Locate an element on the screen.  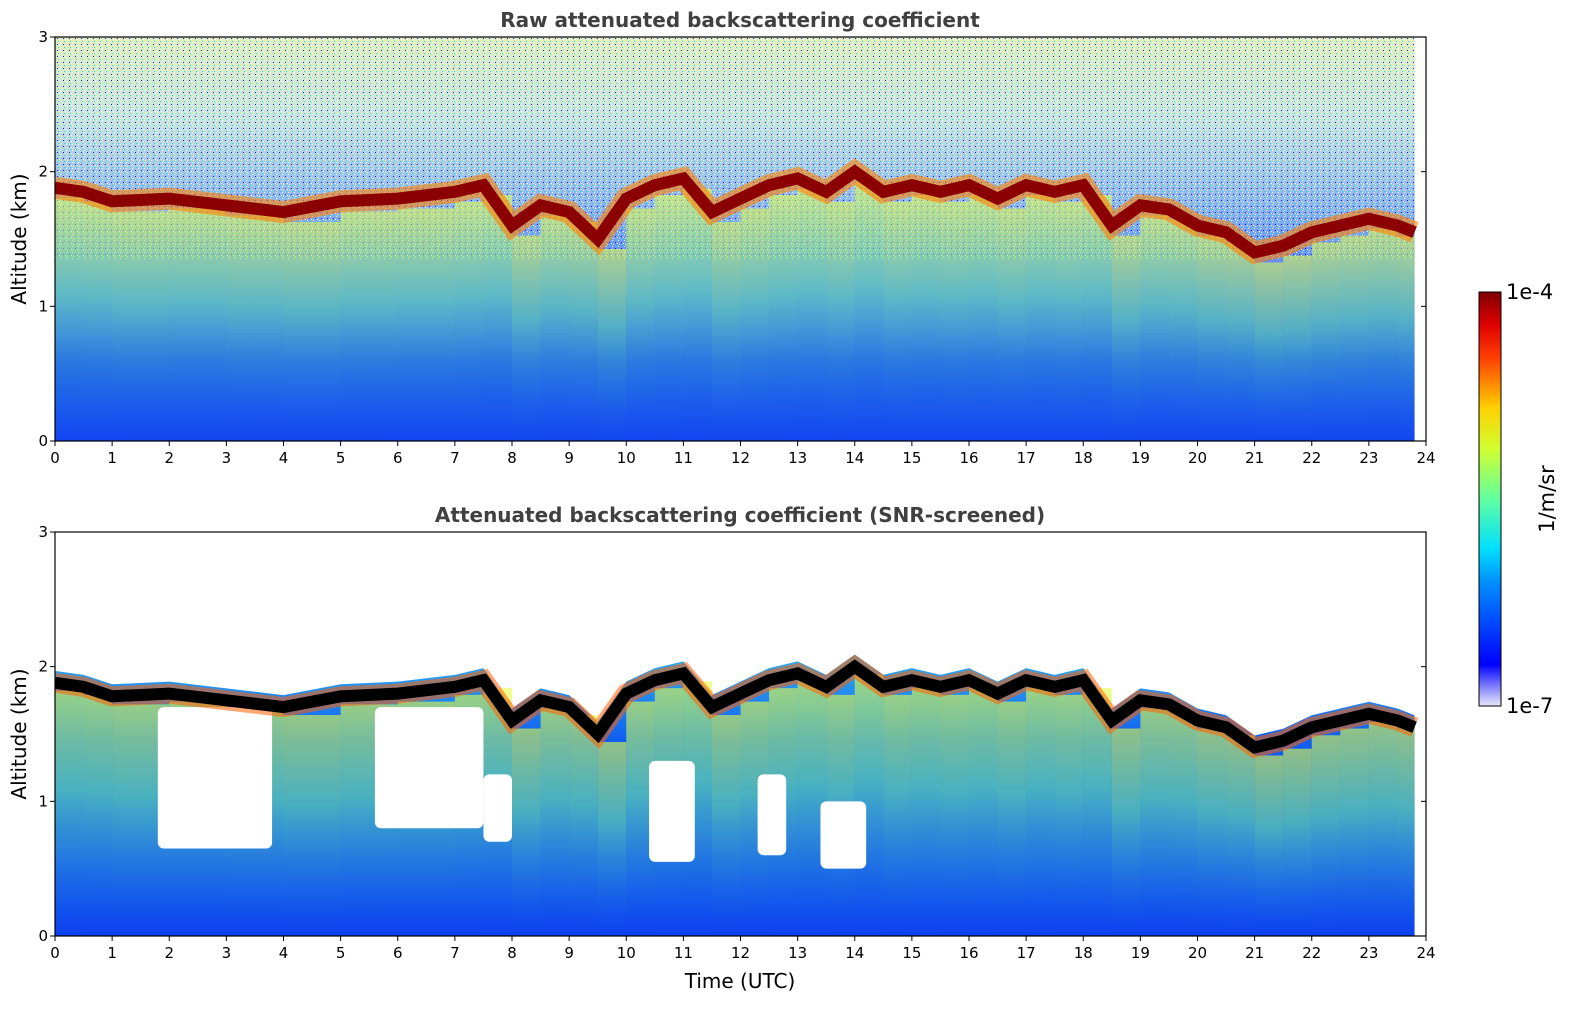
x-tick-label: 24 is located at coordinates (1425, 953).